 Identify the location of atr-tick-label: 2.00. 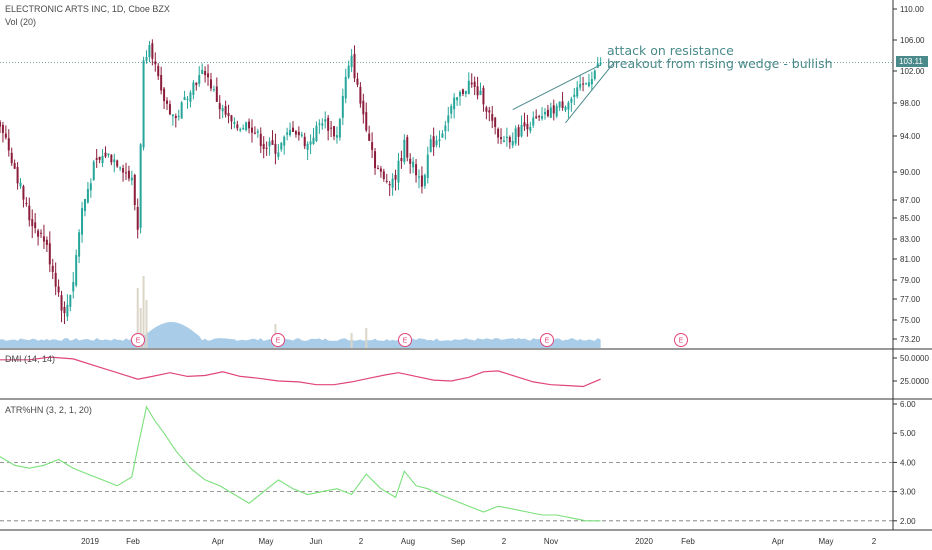
(908, 521).